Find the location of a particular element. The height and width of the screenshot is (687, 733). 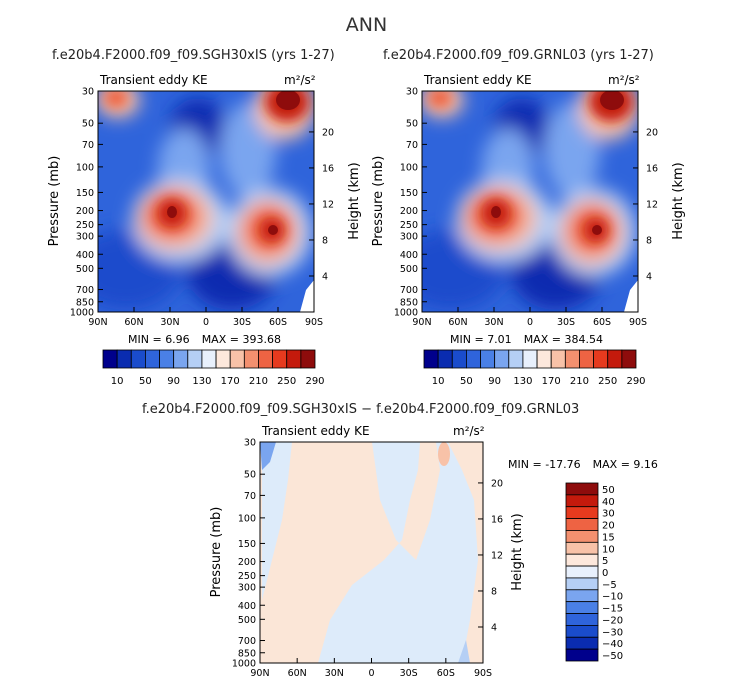

panel-top-left-y-tick-label: 500 is located at coordinates (85, 269).